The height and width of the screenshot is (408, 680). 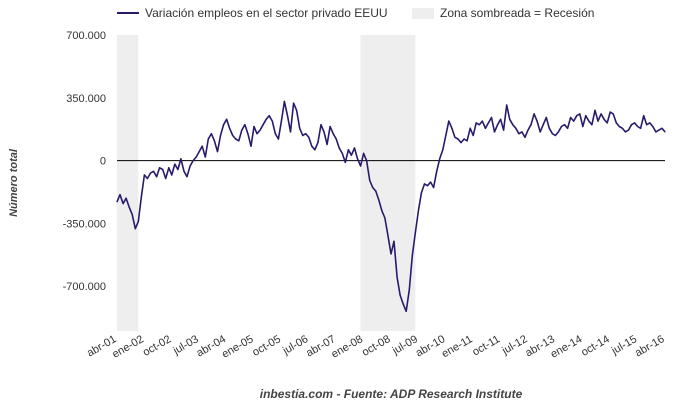 I want to click on y-tick-label: -350.000, so click(x=84, y=224).